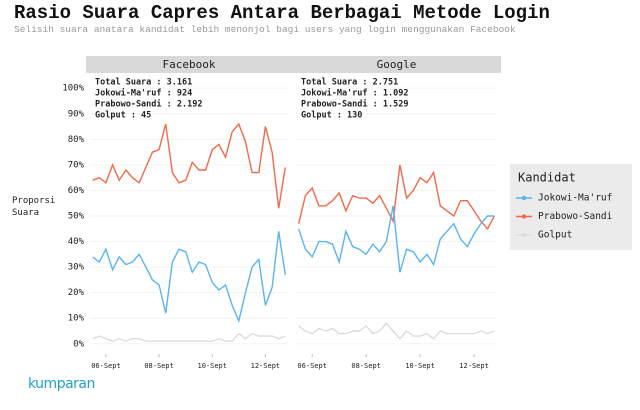 The image size is (640, 410). What do you see at coordinates (349, 83) in the screenshot?
I see `annotation: Total Suara : 2.751` at bounding box center [349, 83].